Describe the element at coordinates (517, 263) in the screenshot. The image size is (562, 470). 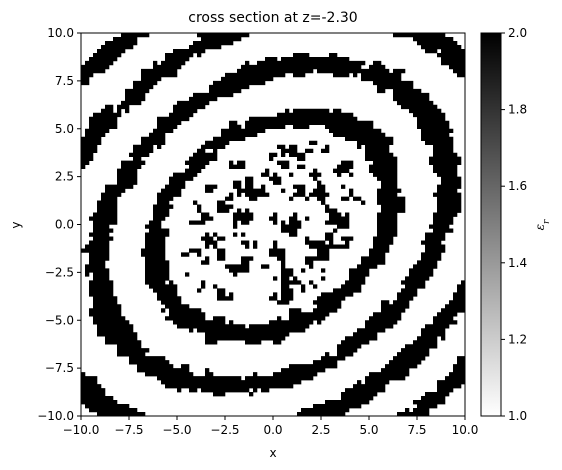
I see `colorbar-tick-label: 1.4` at that location.